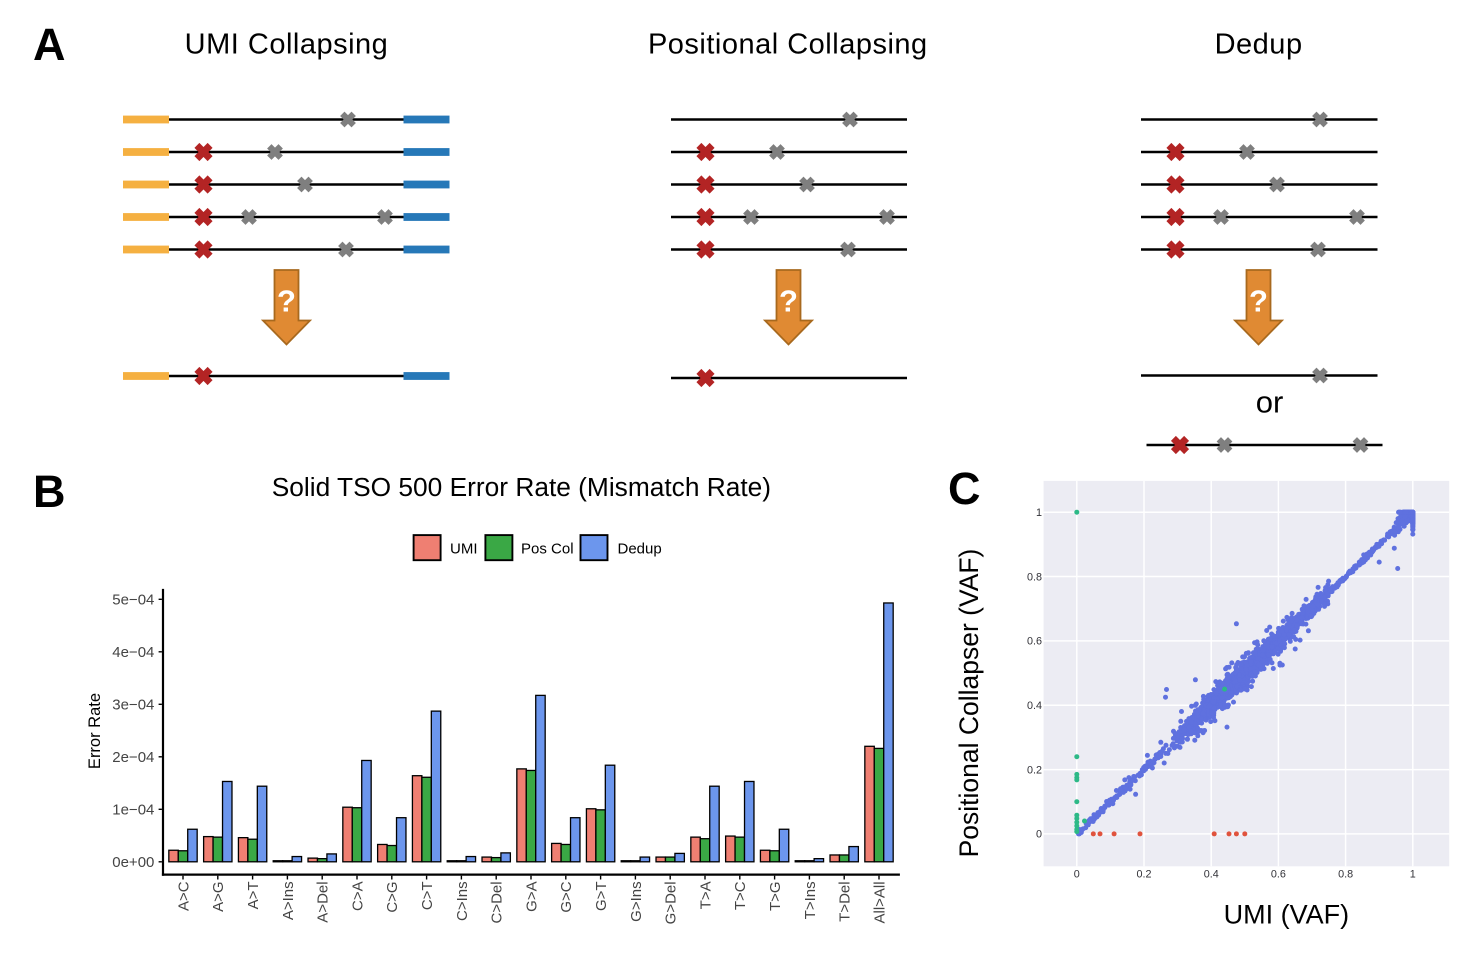  I want to click on svg-text: B, so click(49, 491).